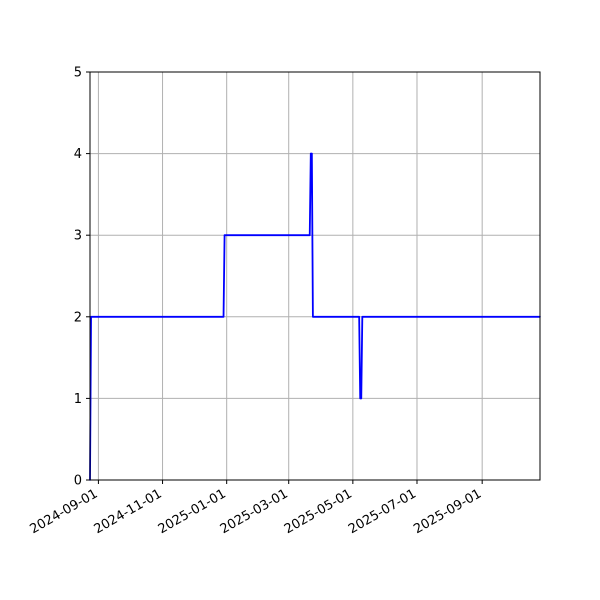  What do you see at coordinates (78, 481) in the screenshot?
I see `y-tick-label: 0` at bounding box center [78, 481].